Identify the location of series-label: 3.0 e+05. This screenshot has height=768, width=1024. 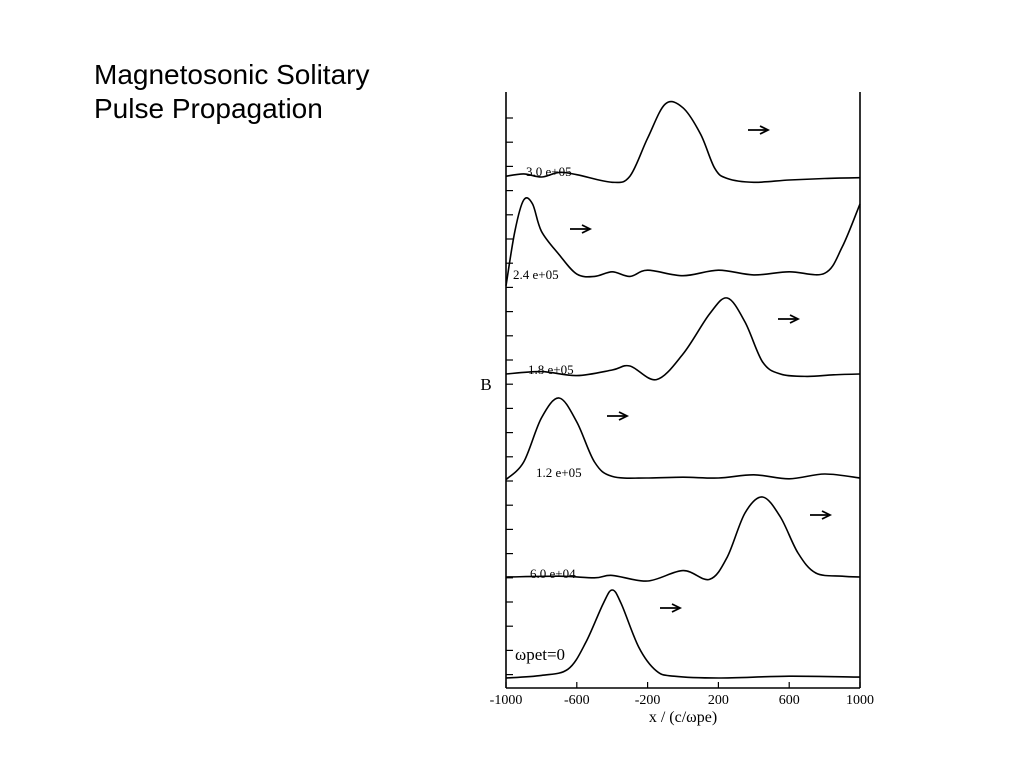
(549, 171).